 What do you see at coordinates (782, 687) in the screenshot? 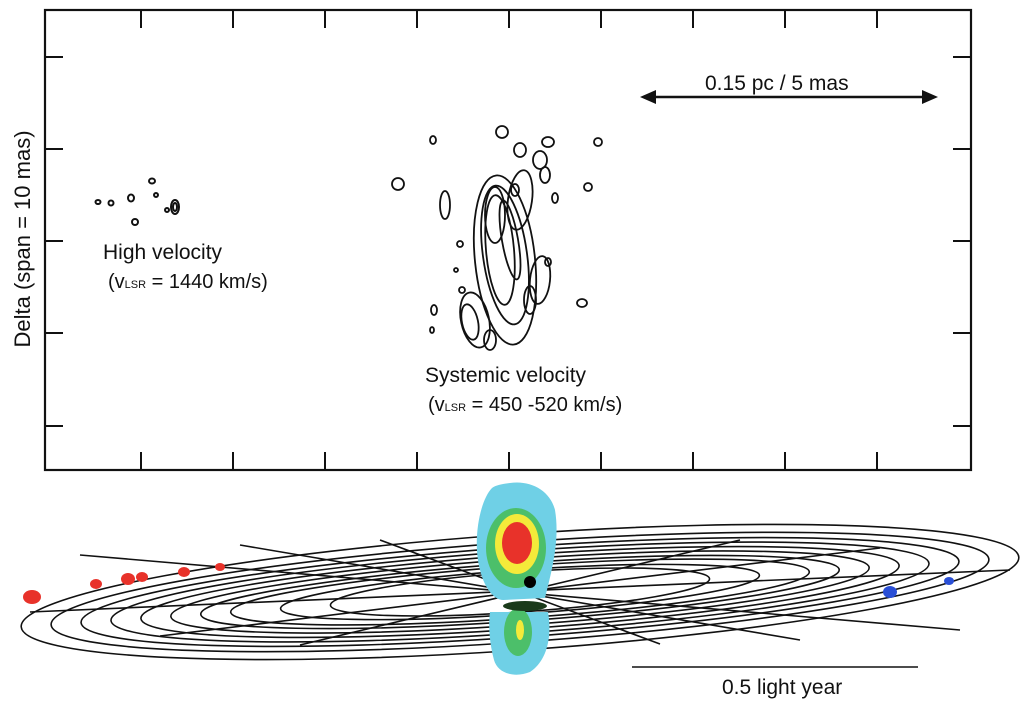
I see `light-year-scale-label: 0.5 light year` at bounding box center [782, 687].